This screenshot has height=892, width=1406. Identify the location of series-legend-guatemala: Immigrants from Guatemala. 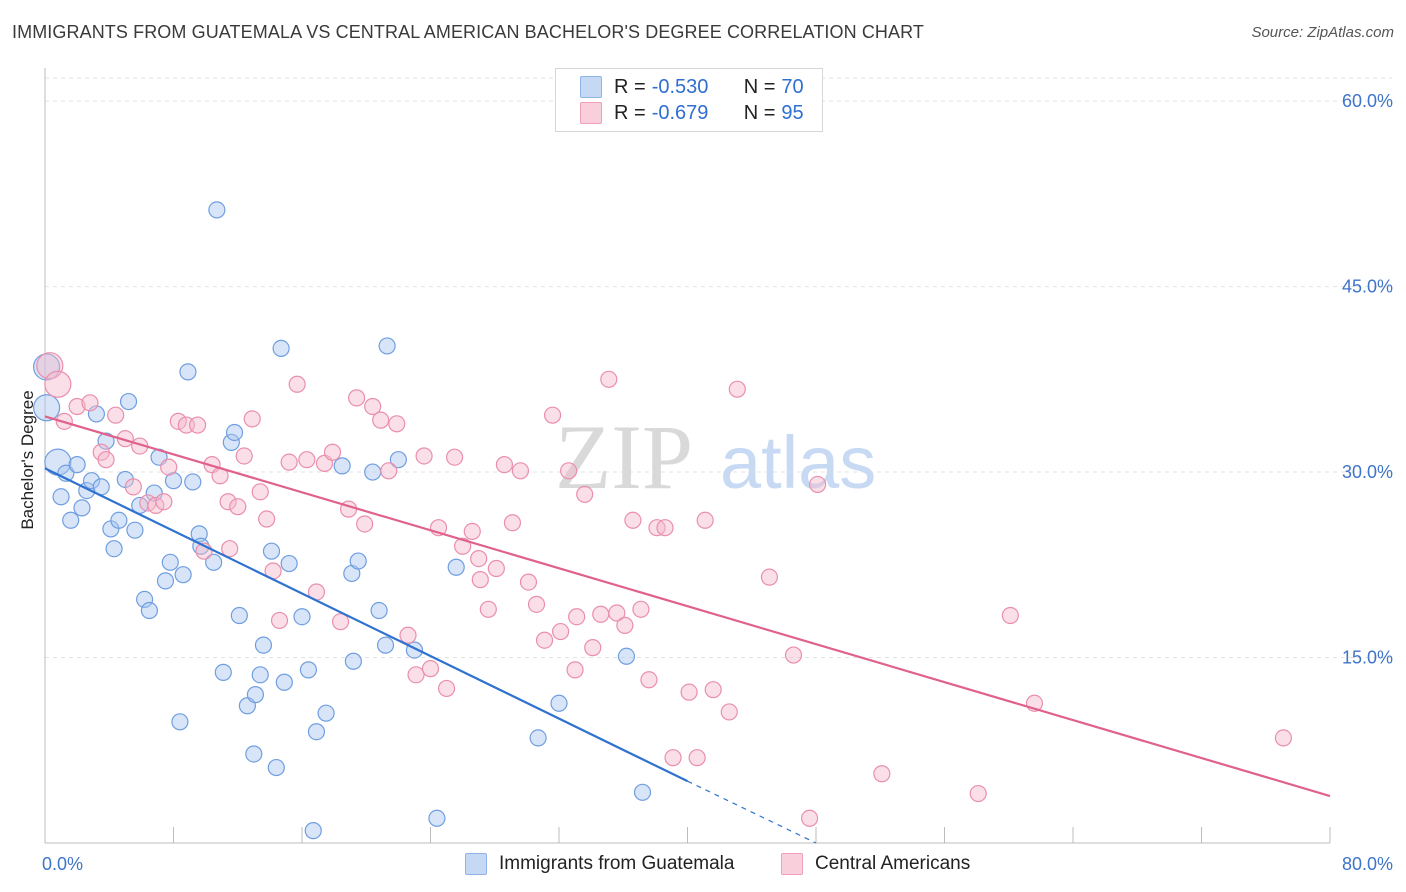
(599, 864).